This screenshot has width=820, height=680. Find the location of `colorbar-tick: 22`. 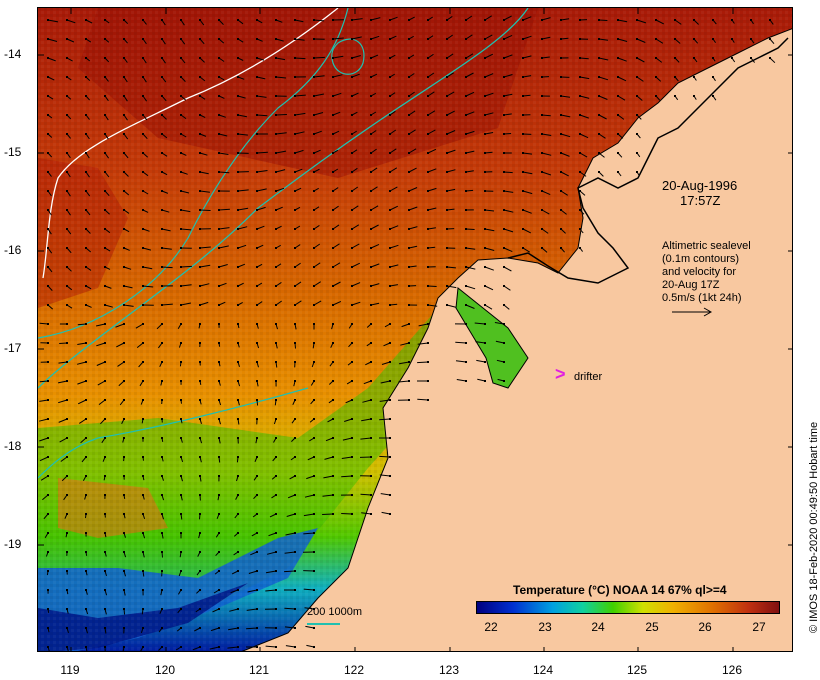

colorbar-tick: 22 is located at coordinates (491, 627).